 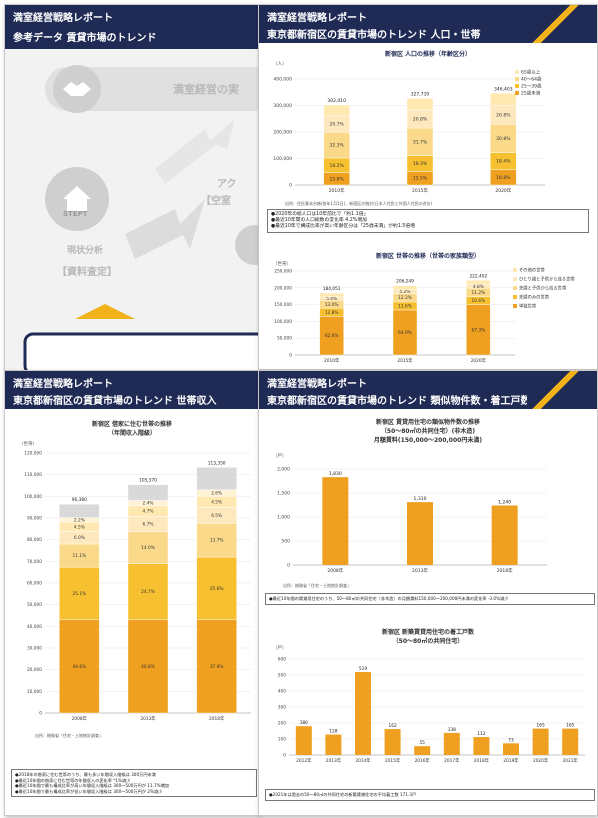 What do you see at coordinates (77, 198) in the screenshot?
I see `home-icon` at bounding box center [77, 198].